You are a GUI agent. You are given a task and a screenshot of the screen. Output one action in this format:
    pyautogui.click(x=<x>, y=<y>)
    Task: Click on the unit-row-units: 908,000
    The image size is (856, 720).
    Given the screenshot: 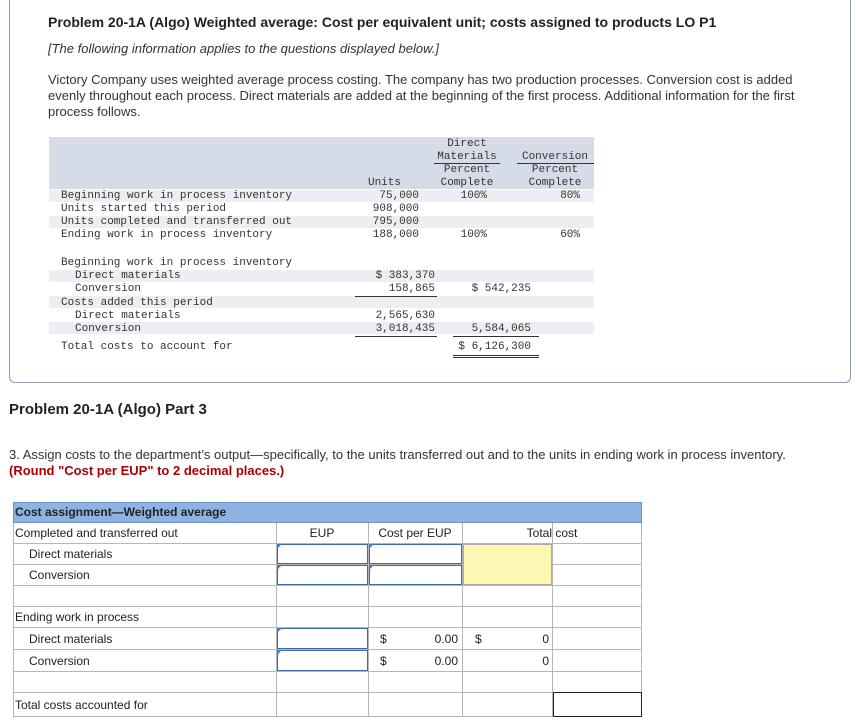 What is the action you would take?
    pyautogui.click(x=395, y=209)
    